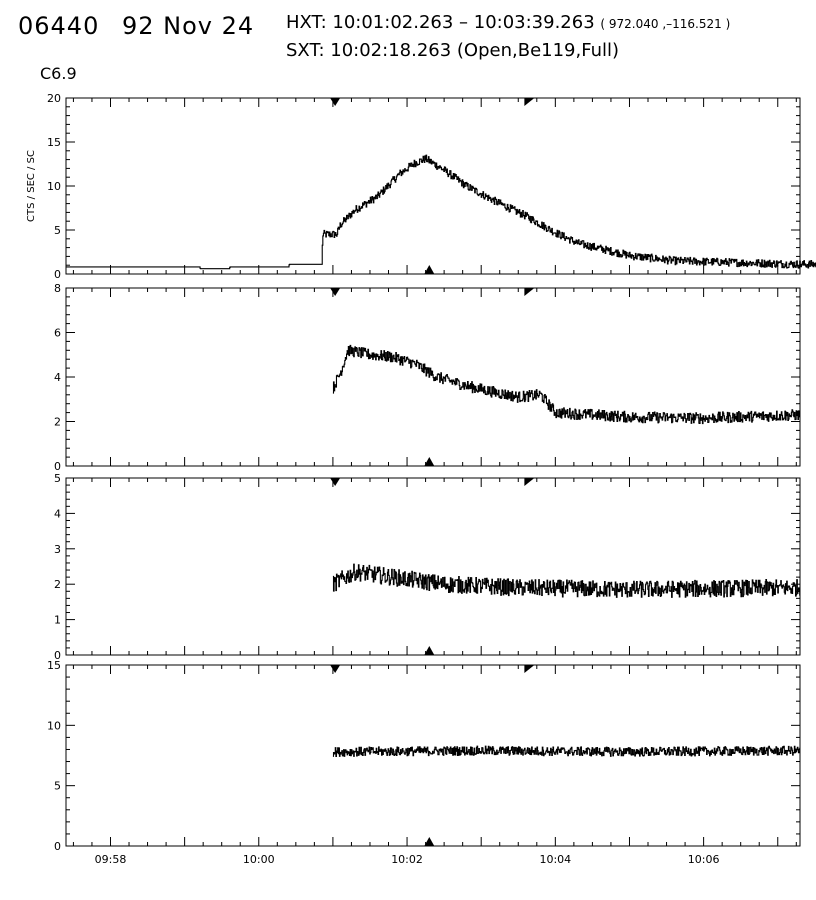 The width and height of the screenshot is (816, 900). I want to click on event-id: 06440, so click(59, 26).